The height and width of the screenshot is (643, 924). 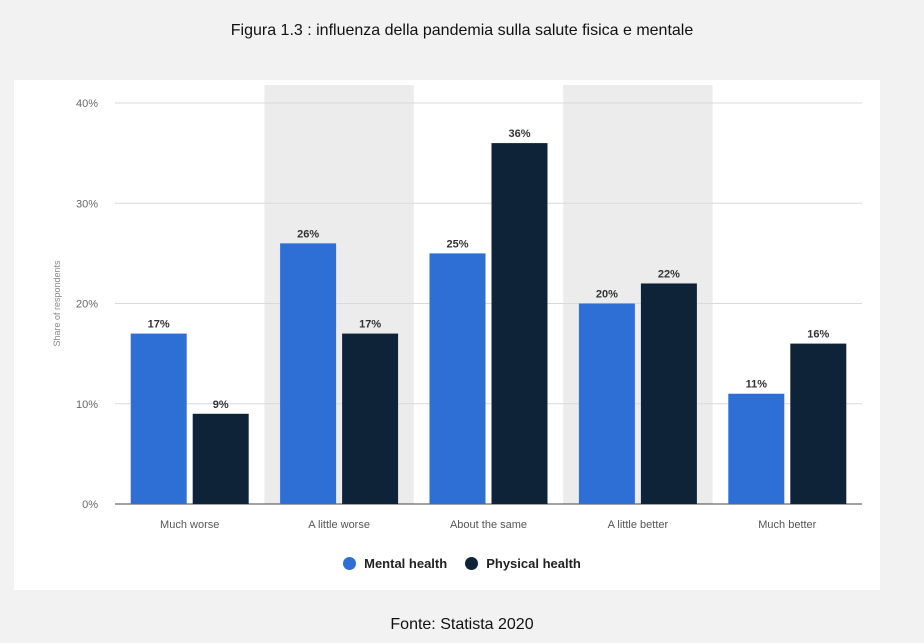 What do you see at coordinates (350, 563) in the screenshot?
I see `legend-dot-mental` at bounding box center [350, 563].